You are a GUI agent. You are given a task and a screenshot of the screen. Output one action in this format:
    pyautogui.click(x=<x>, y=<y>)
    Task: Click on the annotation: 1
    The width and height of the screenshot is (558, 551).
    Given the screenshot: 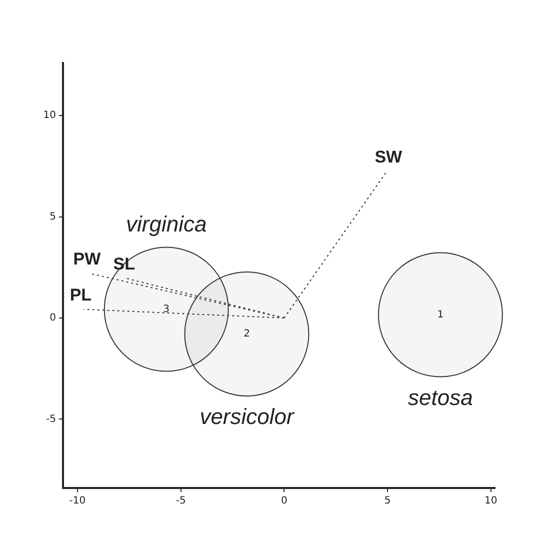 What is the action you would take?
    pyautogui.click(x=440, y=314)
    